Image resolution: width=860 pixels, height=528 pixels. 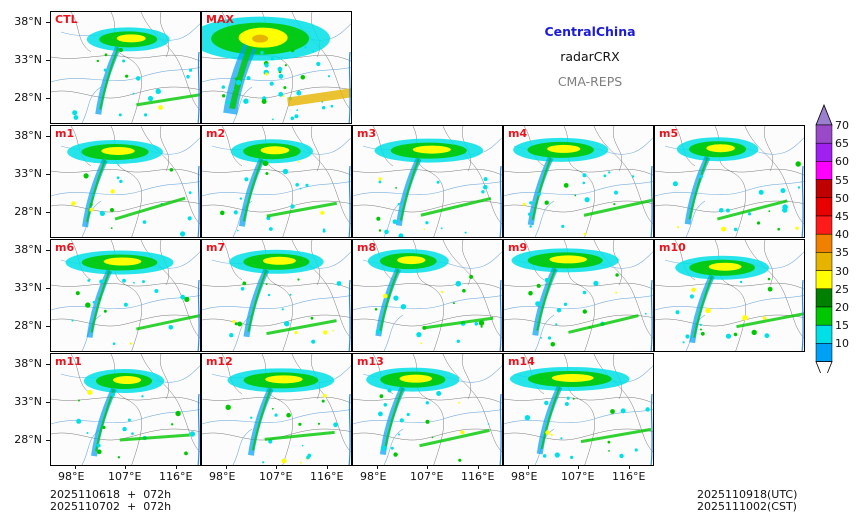 What do you see at coordinates (220, 19) in the screenshot?
I see `panel-label: MAX` at bounding box center [220, 19].